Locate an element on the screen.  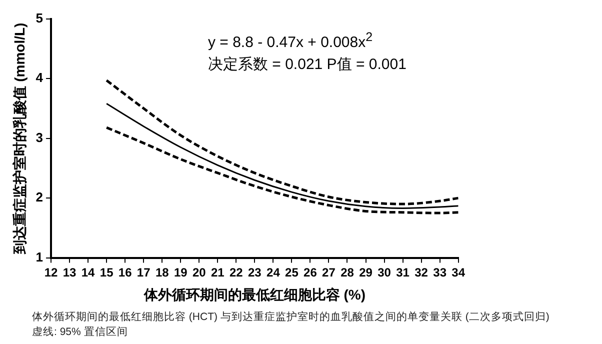
y-tick-label: 4 is located at coordinates (40, 78).